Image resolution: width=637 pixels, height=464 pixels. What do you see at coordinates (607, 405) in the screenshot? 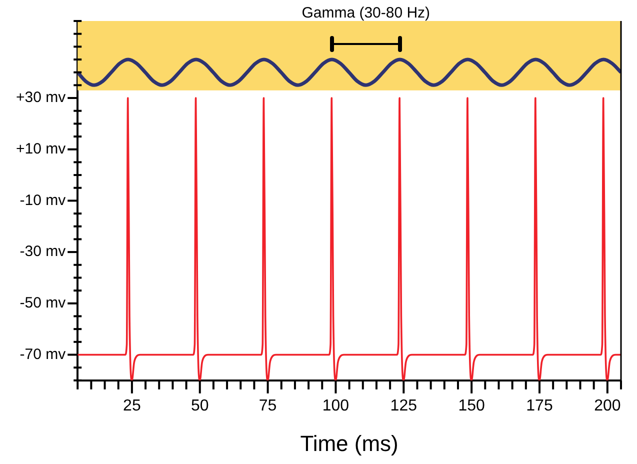
I see `x-tick-label: 200` at bounding box center [607, 405].